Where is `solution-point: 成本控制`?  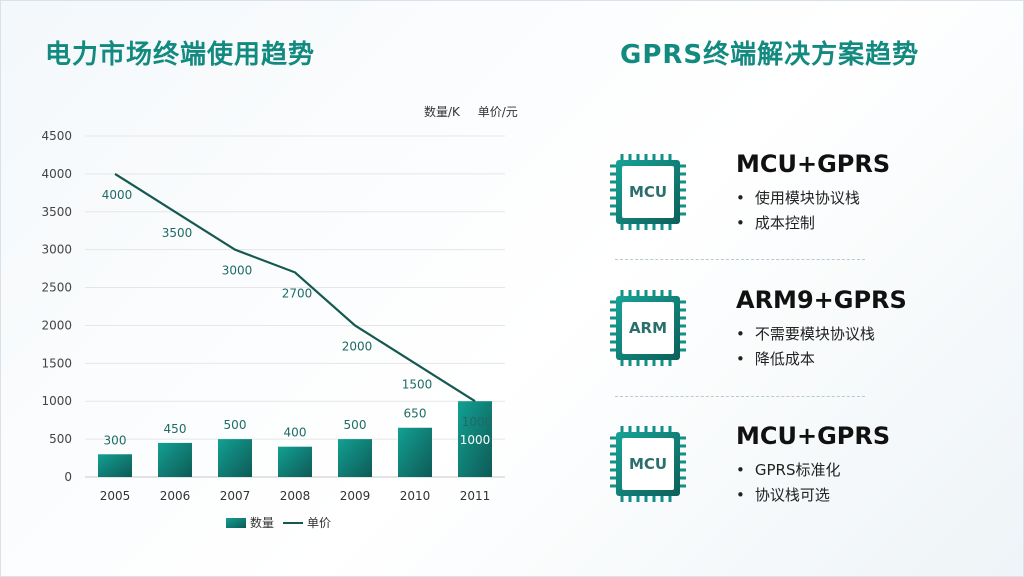 solution-point: 成本控制 is located at coordinates (798, 223).